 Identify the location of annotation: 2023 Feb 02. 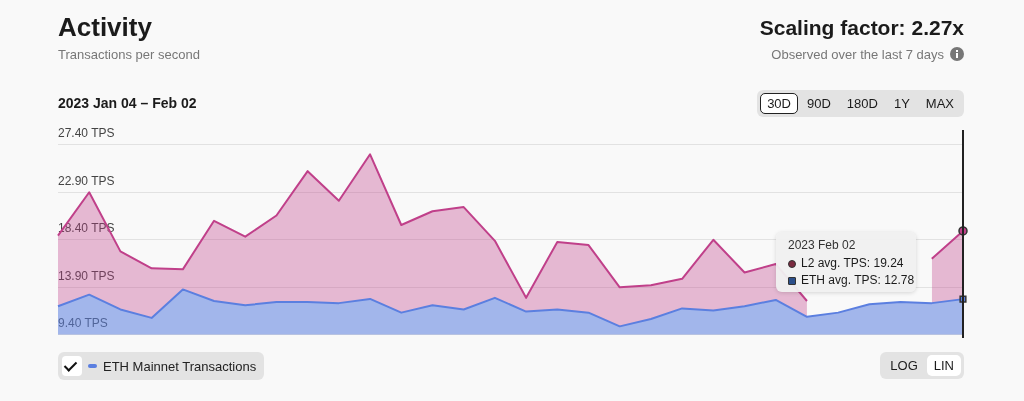
(822, 245).